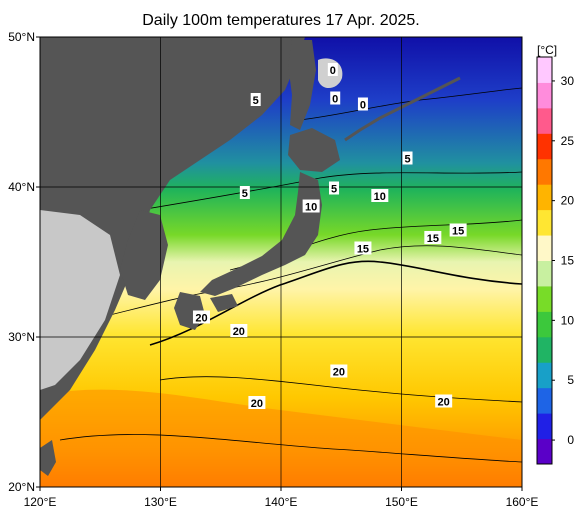 Image resolution: width=585 pixels, height=512 pixels. Describe the element at coordinates (21, 187) in the screenshot. I see `lat-tick-label: 40°N` at that location.